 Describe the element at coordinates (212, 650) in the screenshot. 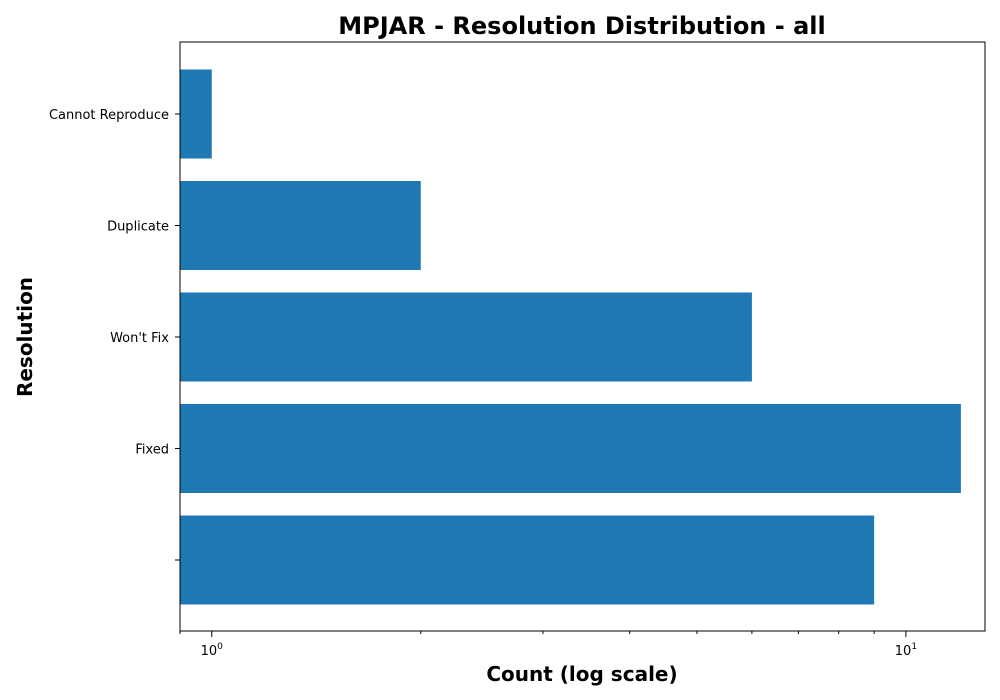

I see `x-tick-label: 100` at that location.